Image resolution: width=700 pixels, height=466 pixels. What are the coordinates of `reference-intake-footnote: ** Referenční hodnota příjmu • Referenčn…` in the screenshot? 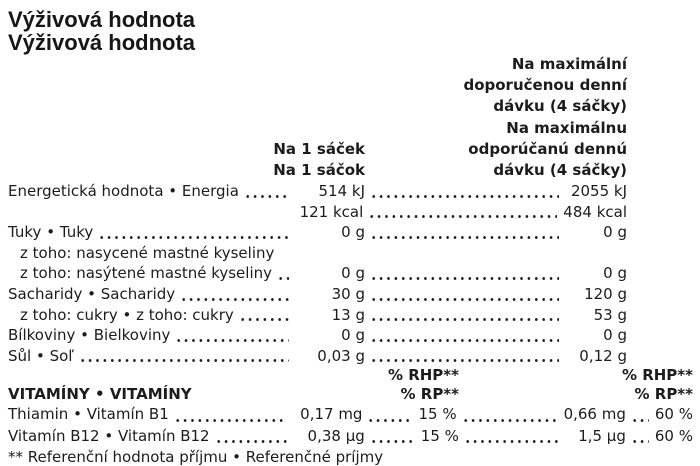 It's located at (196, 457).